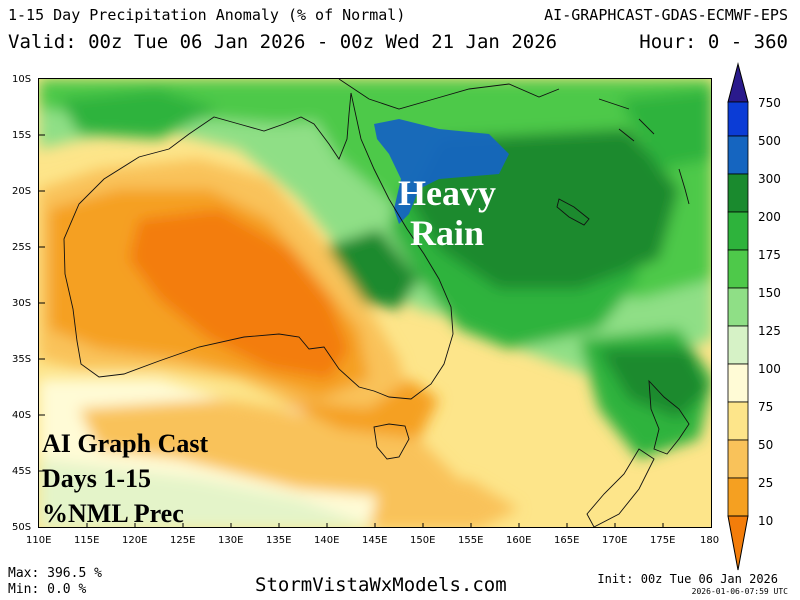  What do you see at coordinates (22, 191) in the screenshot?
I see `lat-label: 20S` at bounding box center [22, 191].